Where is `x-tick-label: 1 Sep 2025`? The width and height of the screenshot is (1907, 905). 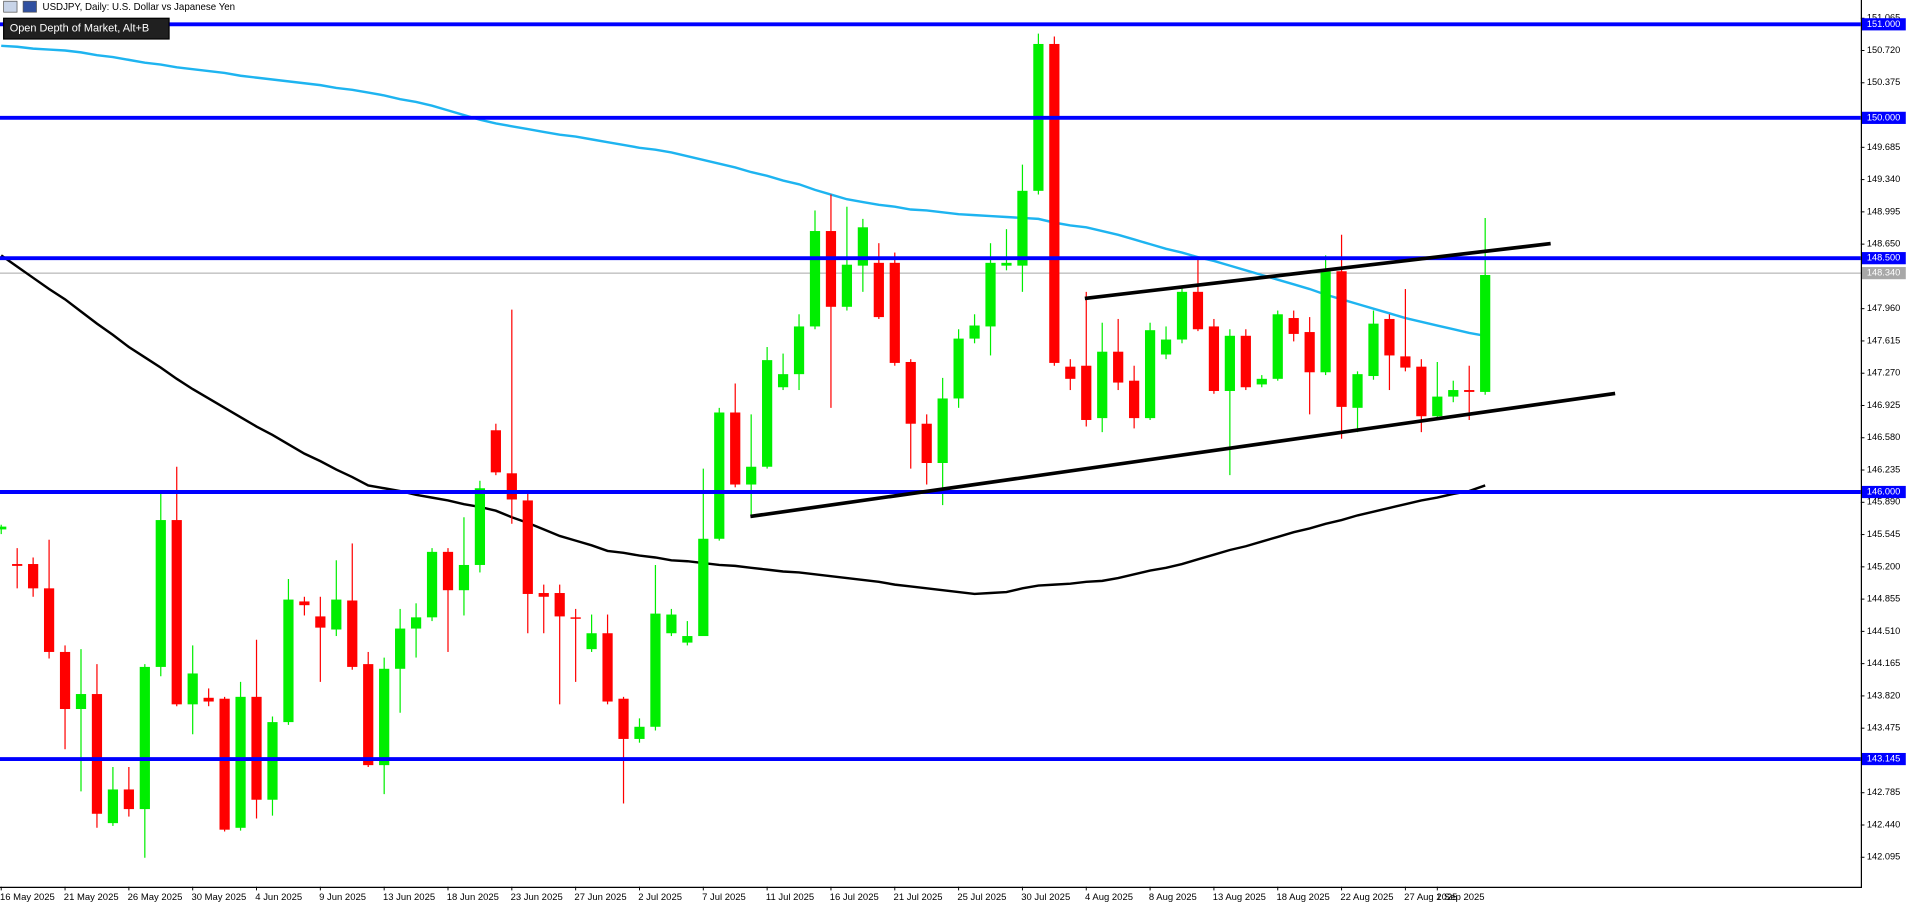
x-tick-label: 1 Sep 2025 is located at coordinates (1460, 897).